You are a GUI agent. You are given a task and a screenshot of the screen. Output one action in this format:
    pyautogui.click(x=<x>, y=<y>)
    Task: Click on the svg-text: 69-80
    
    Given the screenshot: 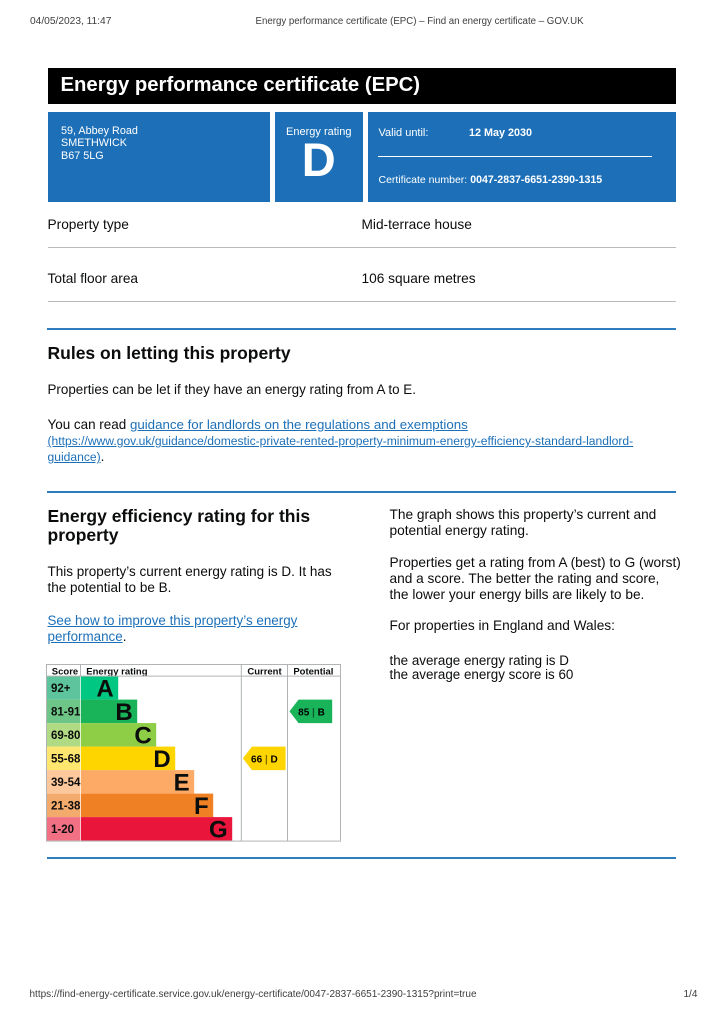 What is the action you would take?
    pyautogui.click(x=65, y=736)
    